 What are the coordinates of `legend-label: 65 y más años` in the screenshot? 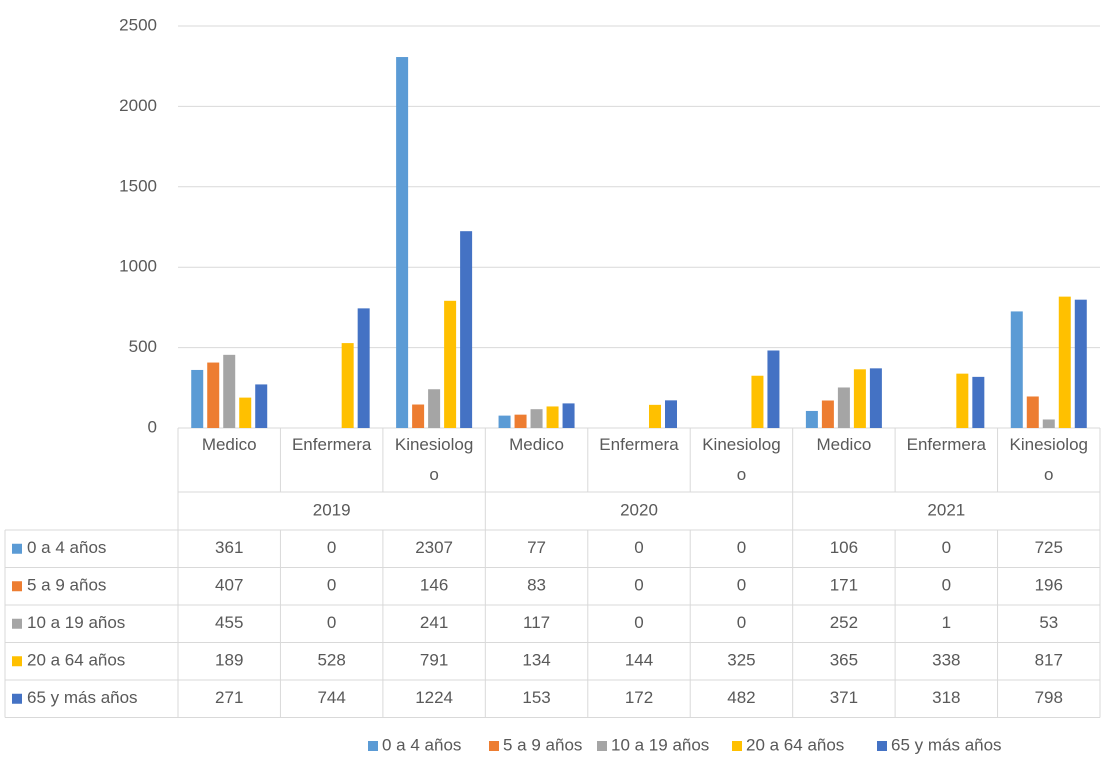 It's located at (946, 744).